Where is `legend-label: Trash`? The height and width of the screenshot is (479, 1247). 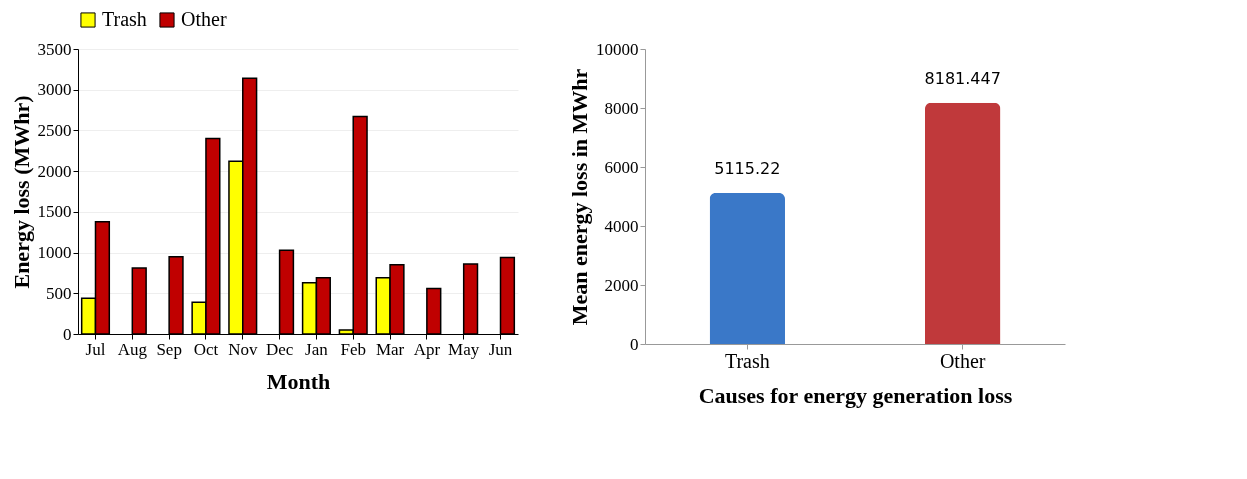
legend-label: Trash is located at coordinates (124, 19).